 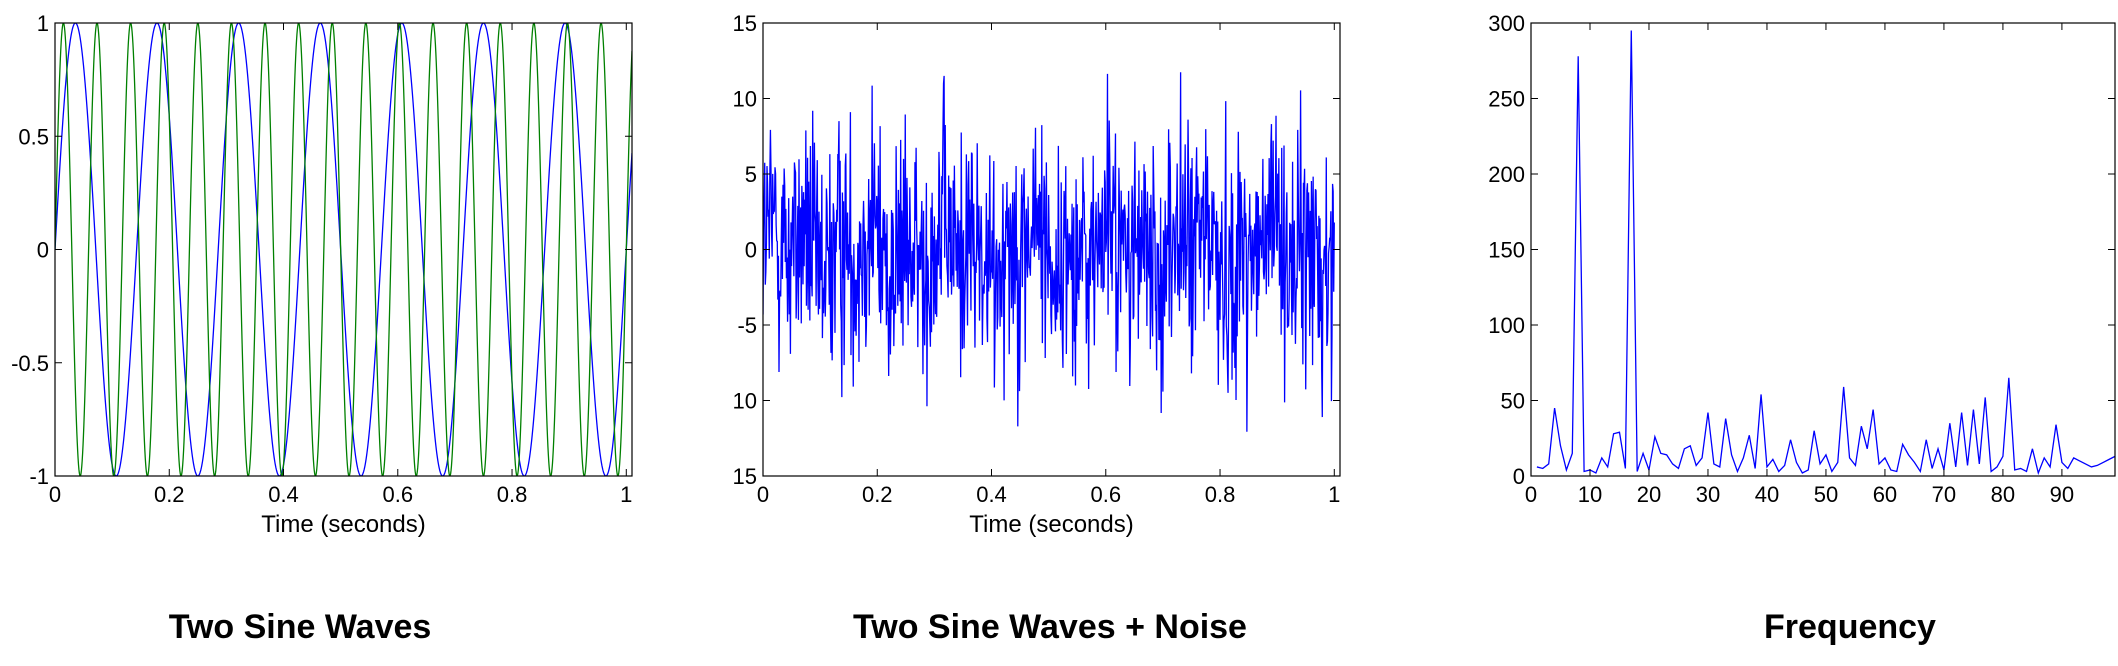 I want to click on y-tick-label: -1, so click(x=39, y=476).